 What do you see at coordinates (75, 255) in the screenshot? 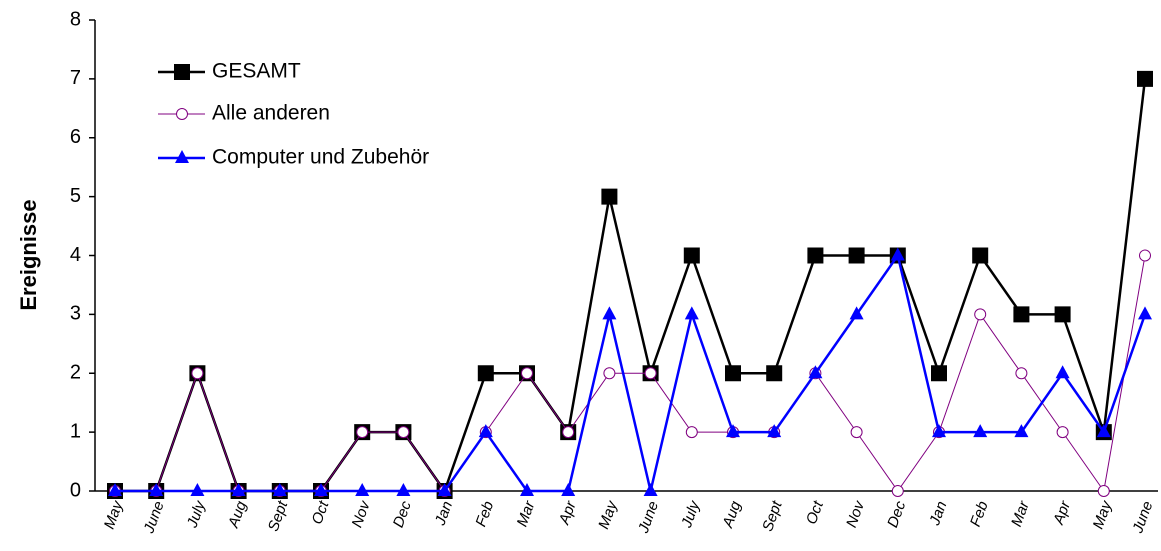
I see `y-tick-label: 4` at bounding box center [75, 255].